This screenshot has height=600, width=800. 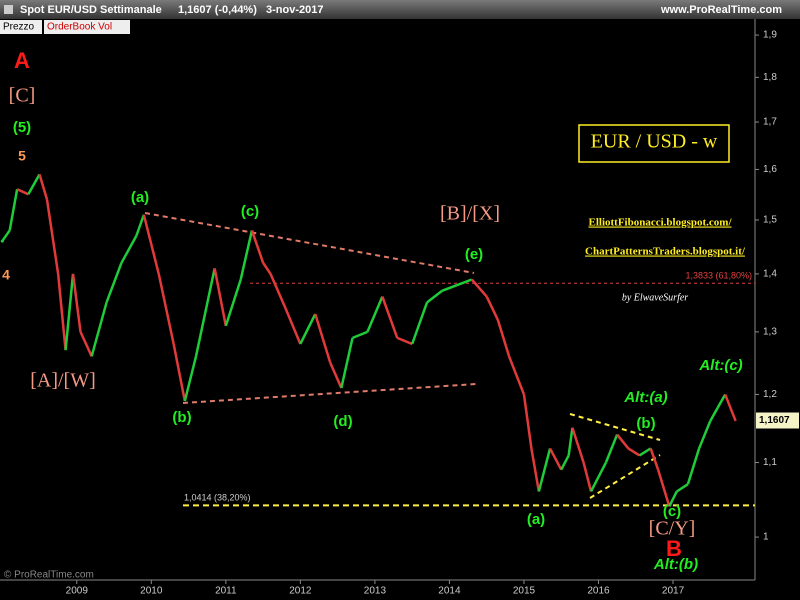 I want to click on annotation: EUR / USD - w, so click(x=654, y=142).